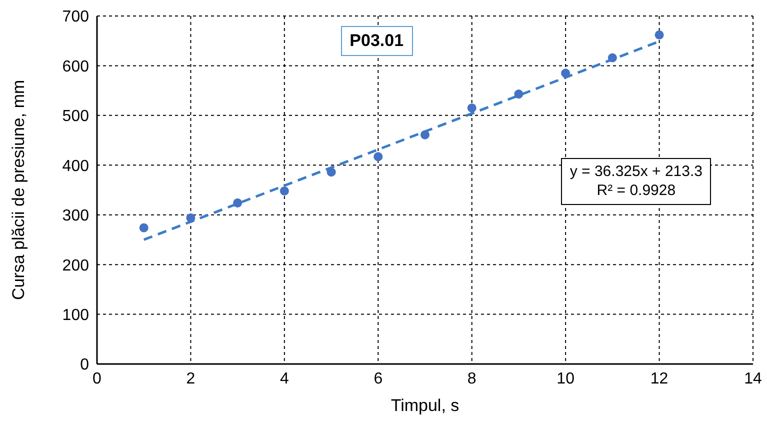 This screenshot has width=767, height=430. What do you see at coordinates (76, 265) in the screenshot?
I see `y-tick-label: 200` at bounding box center [76, 265].